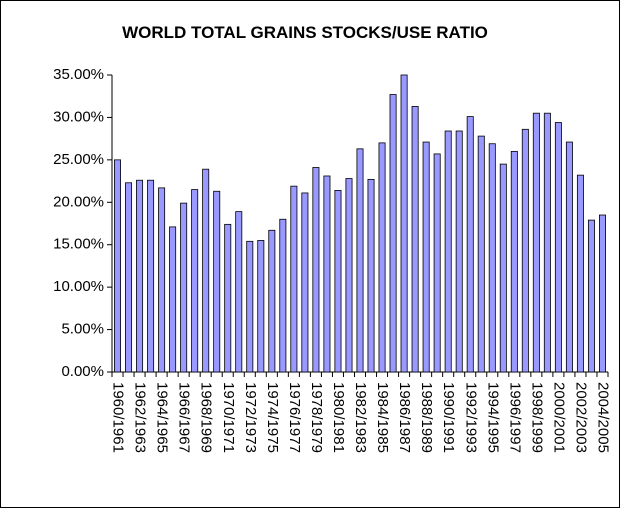  What do you see at coordinates (78, 159) in the screenshot?
I see `y-tick-label: 25.00%` at bounding box center [78, 159].